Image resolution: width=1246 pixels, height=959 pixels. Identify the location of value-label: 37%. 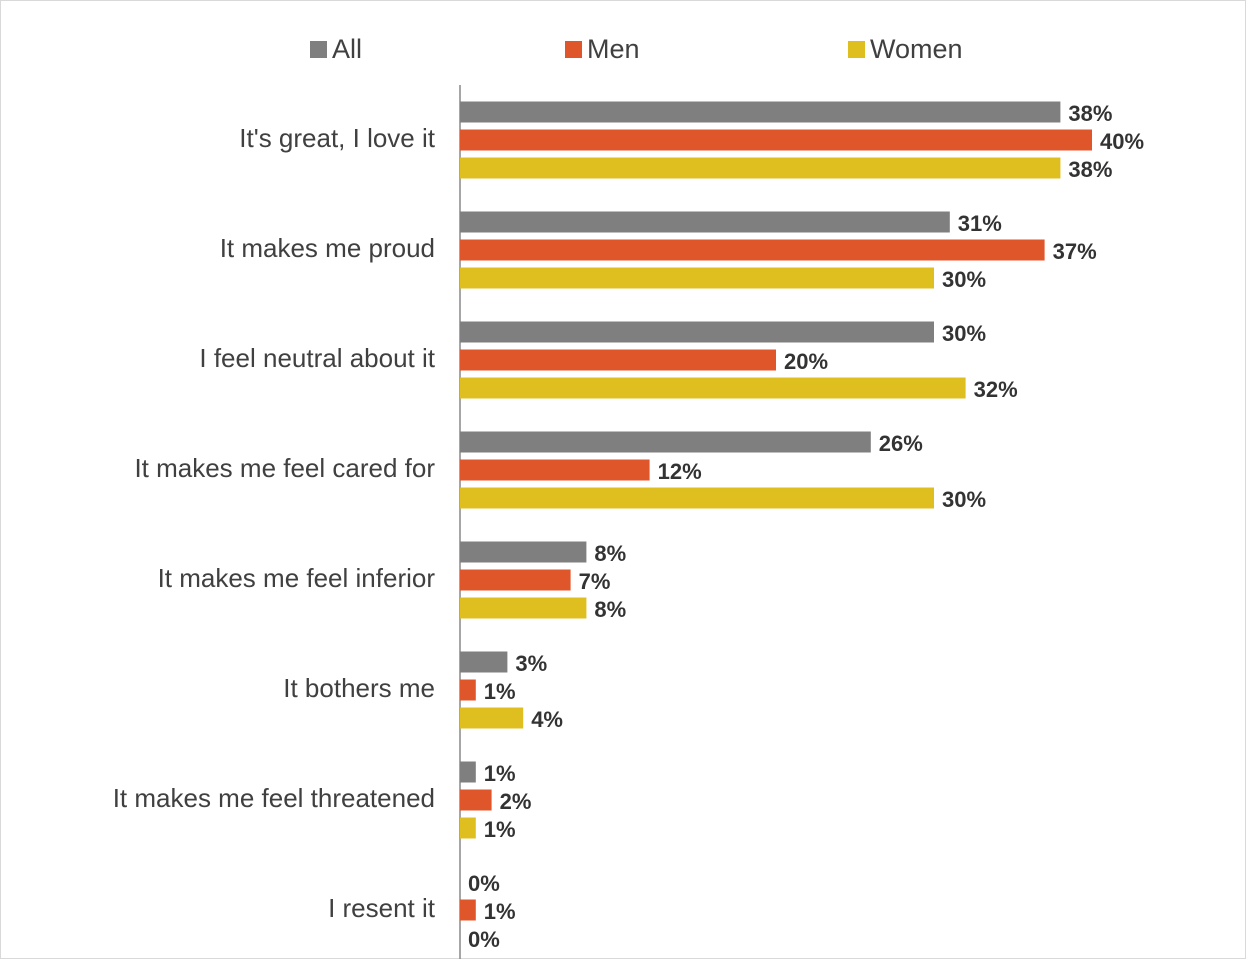
(1075, 251).